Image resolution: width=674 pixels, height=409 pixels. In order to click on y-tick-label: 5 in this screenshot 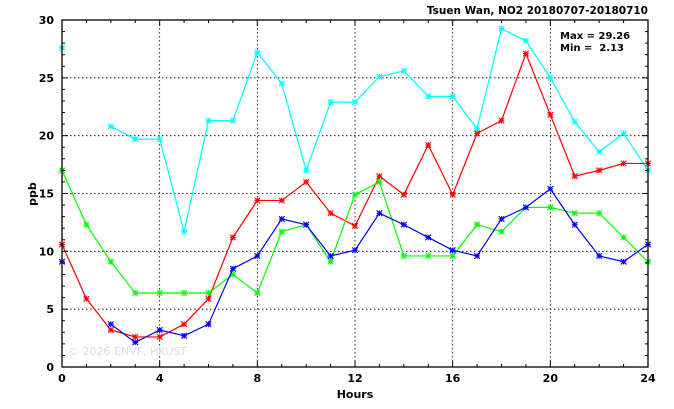, I will do `click(50, 309)`.